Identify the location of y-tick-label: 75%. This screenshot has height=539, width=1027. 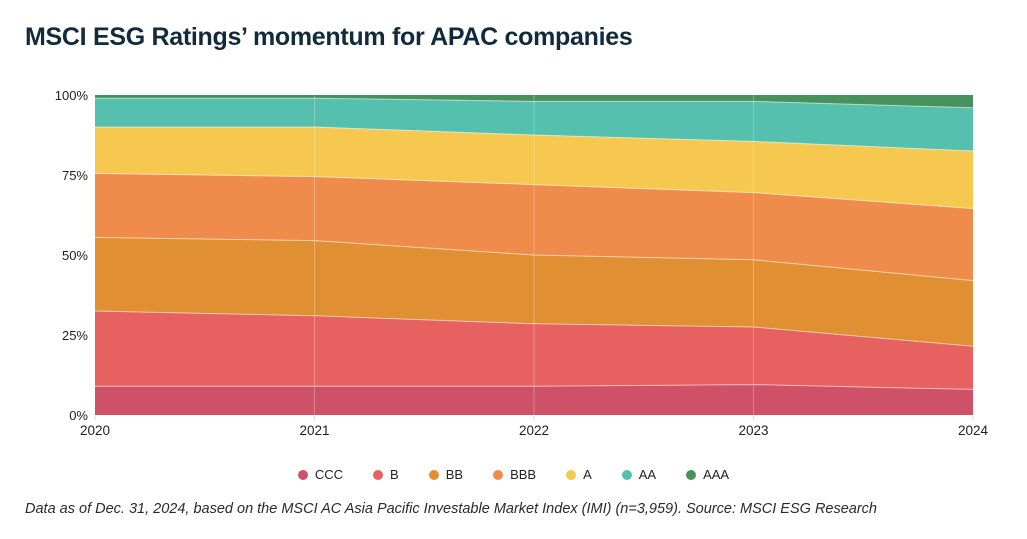
(74, 175).